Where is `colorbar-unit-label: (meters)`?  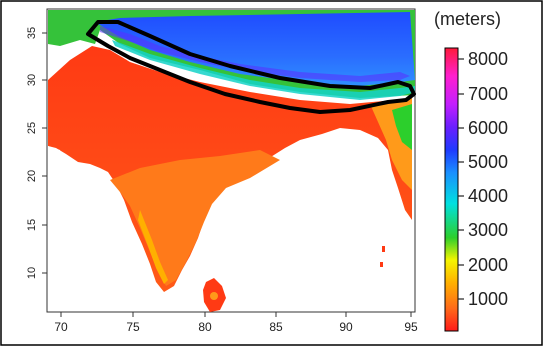 colorbar-unit-label: (meters) is located at coordinates (467, 19).